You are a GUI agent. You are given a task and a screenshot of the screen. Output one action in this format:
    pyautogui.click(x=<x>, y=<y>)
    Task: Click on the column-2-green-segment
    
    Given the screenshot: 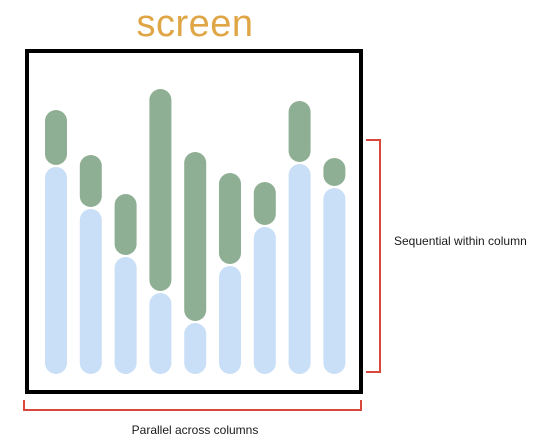 What is the action you would take?
    pyautogui.click(x=90, y=181)
    